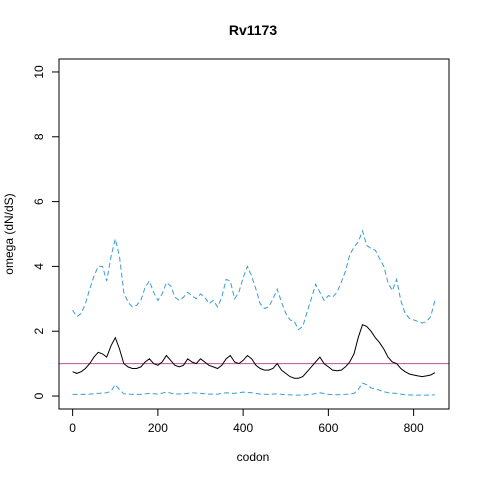  What do you see at coordinates (158, 428) in the screenshot?
I see `x-tick-label: 200` at bounding box center [158, 428].